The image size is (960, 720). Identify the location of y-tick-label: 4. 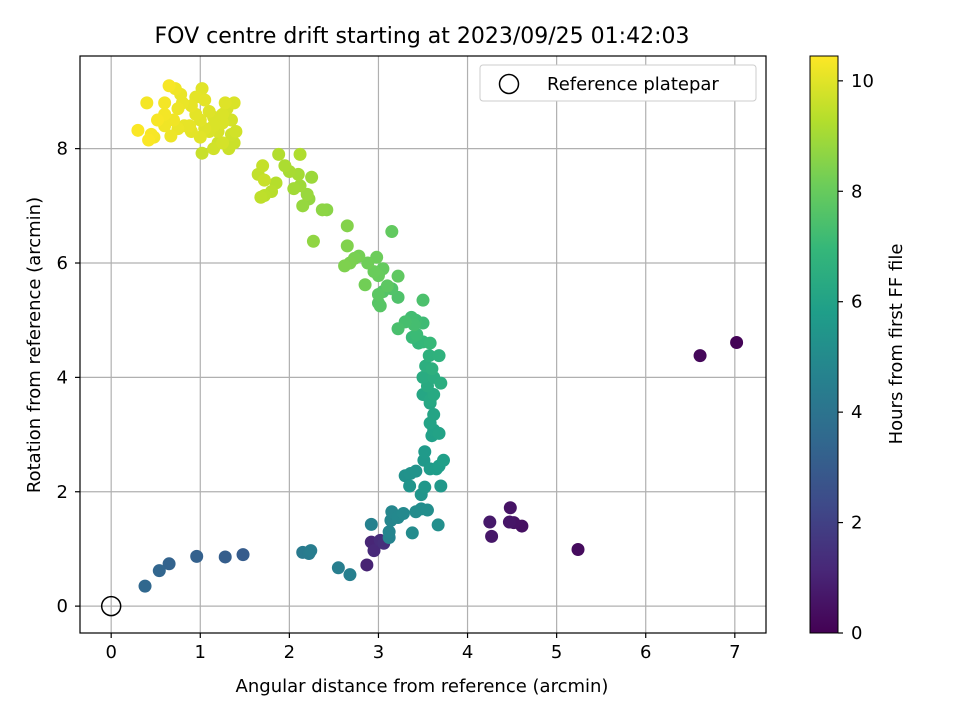
(62, 377).